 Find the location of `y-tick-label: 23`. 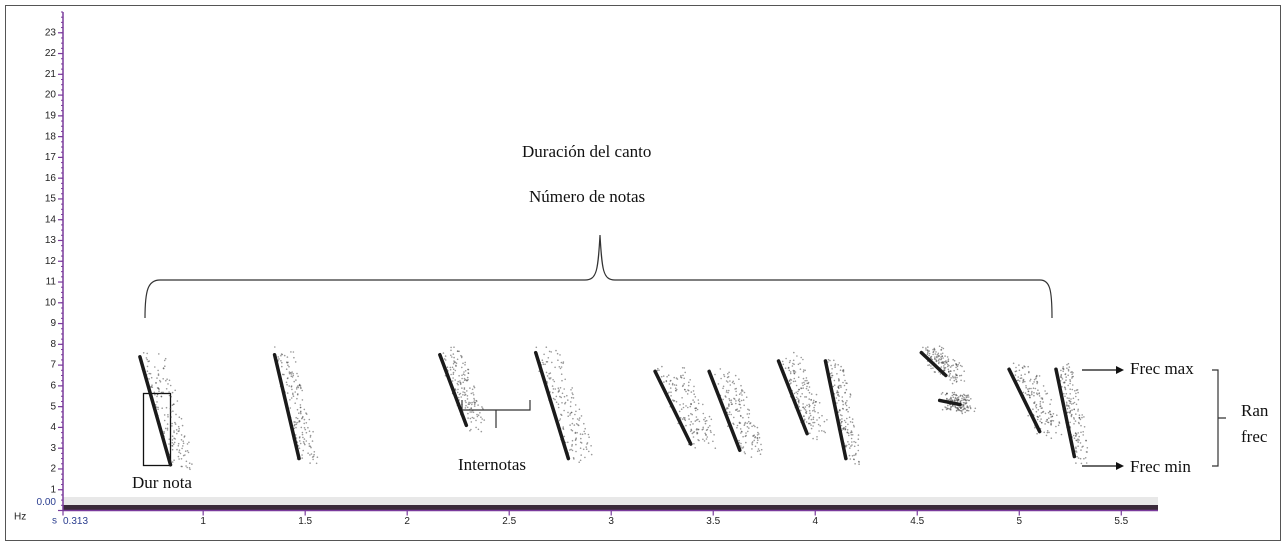

y-tick-label: 23 is located at coordinates (51, 32).